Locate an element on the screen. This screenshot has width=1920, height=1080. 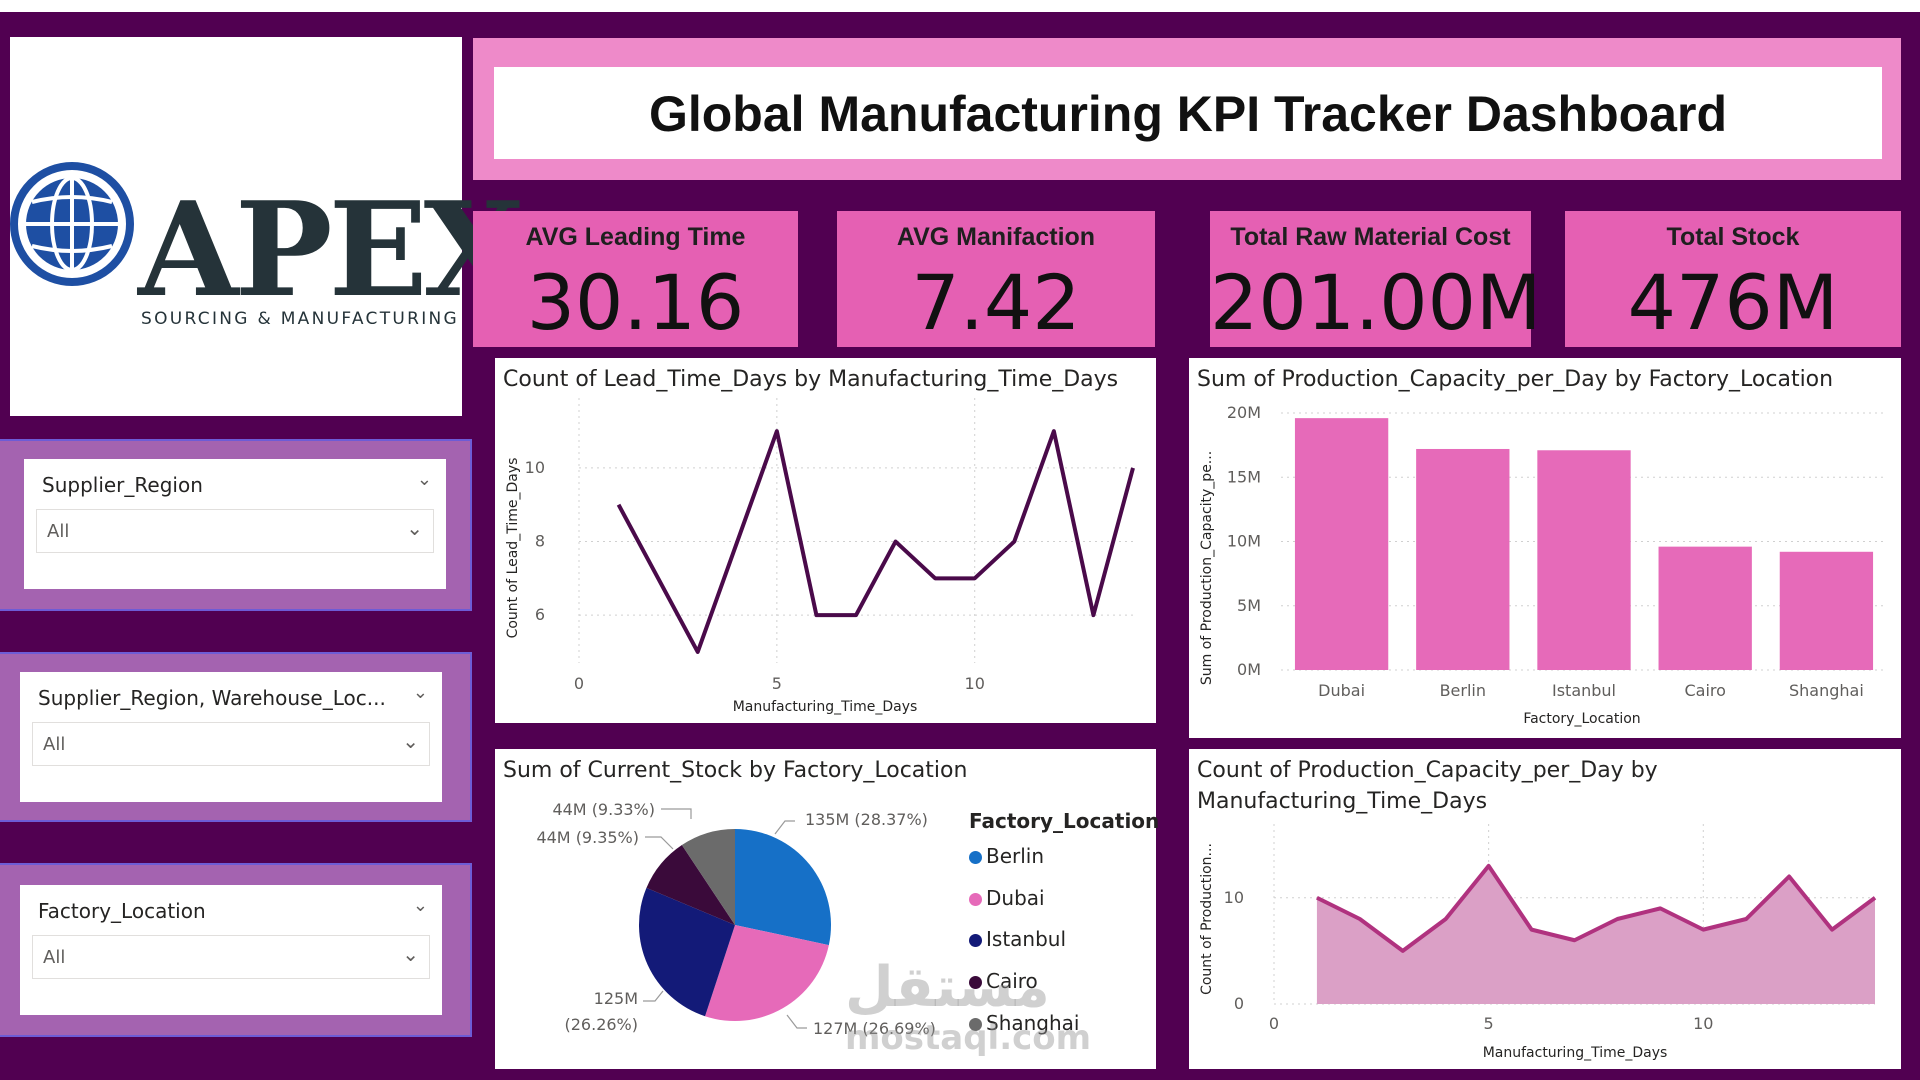
slicer-title: Factory_Location is located at coordinates (122, 911).